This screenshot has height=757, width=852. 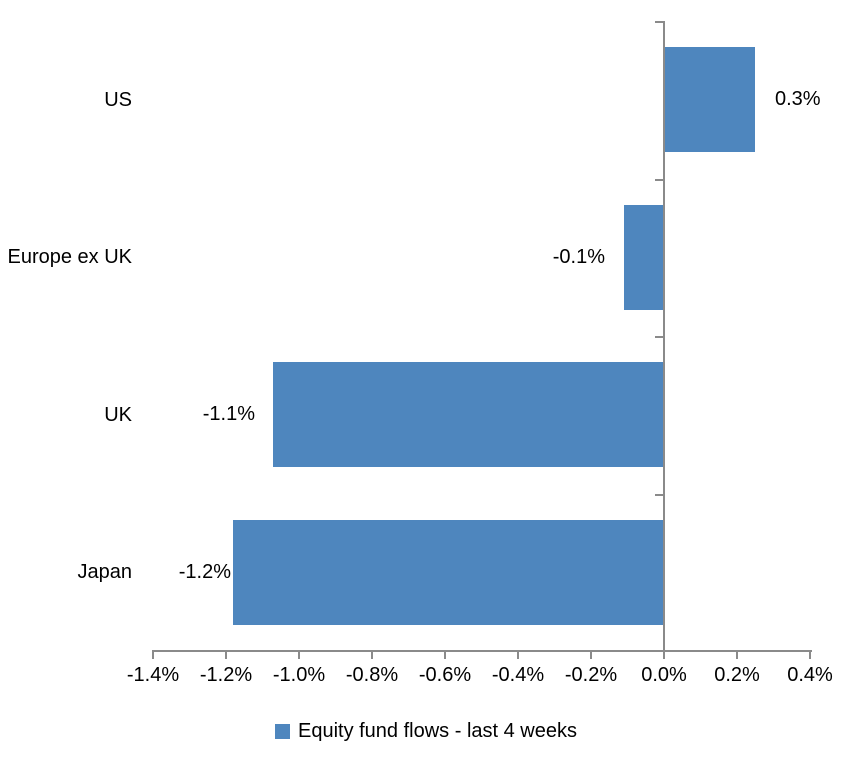 I want to click on x-axis-tick-label: -0.8%, so click(x=372, y=675).